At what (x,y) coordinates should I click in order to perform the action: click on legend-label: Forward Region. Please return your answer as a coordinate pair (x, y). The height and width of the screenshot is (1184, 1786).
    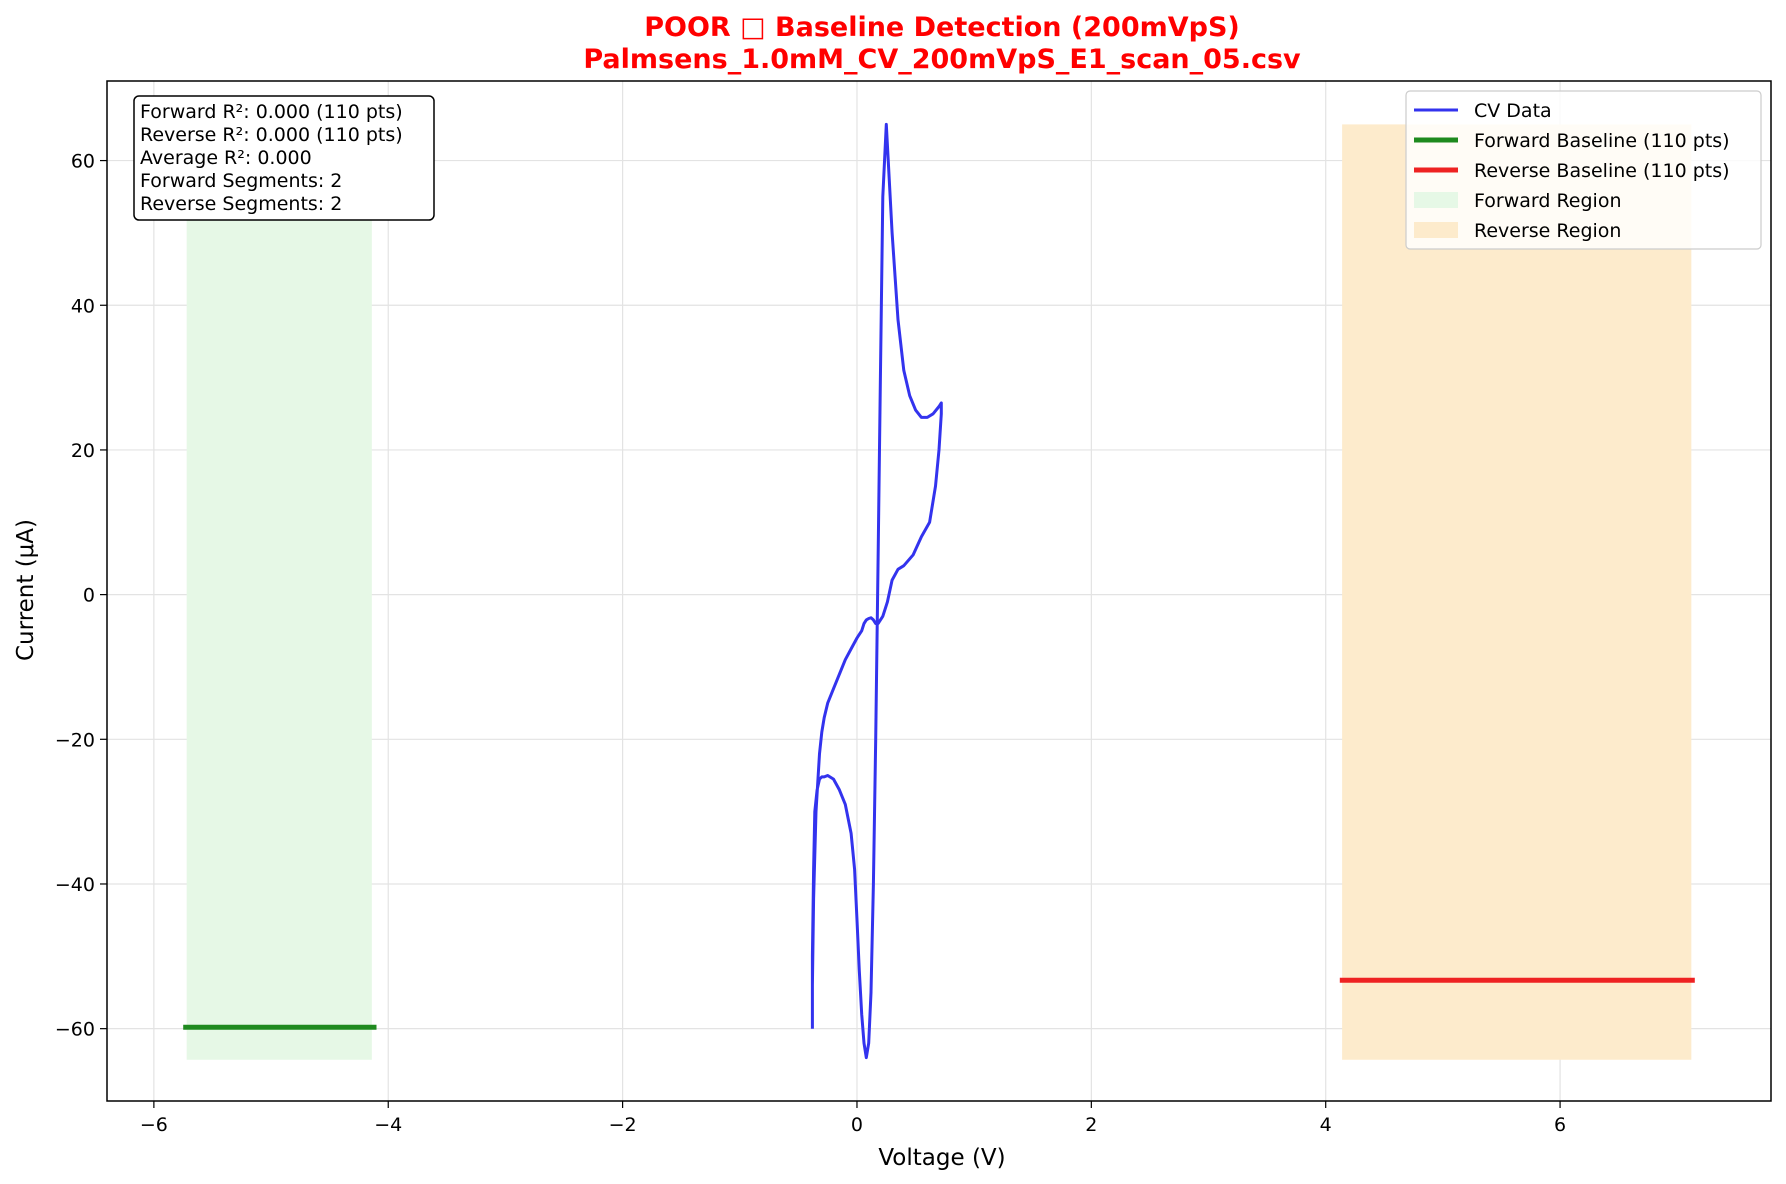
    Looking at the image, I should click on (1548, 201).